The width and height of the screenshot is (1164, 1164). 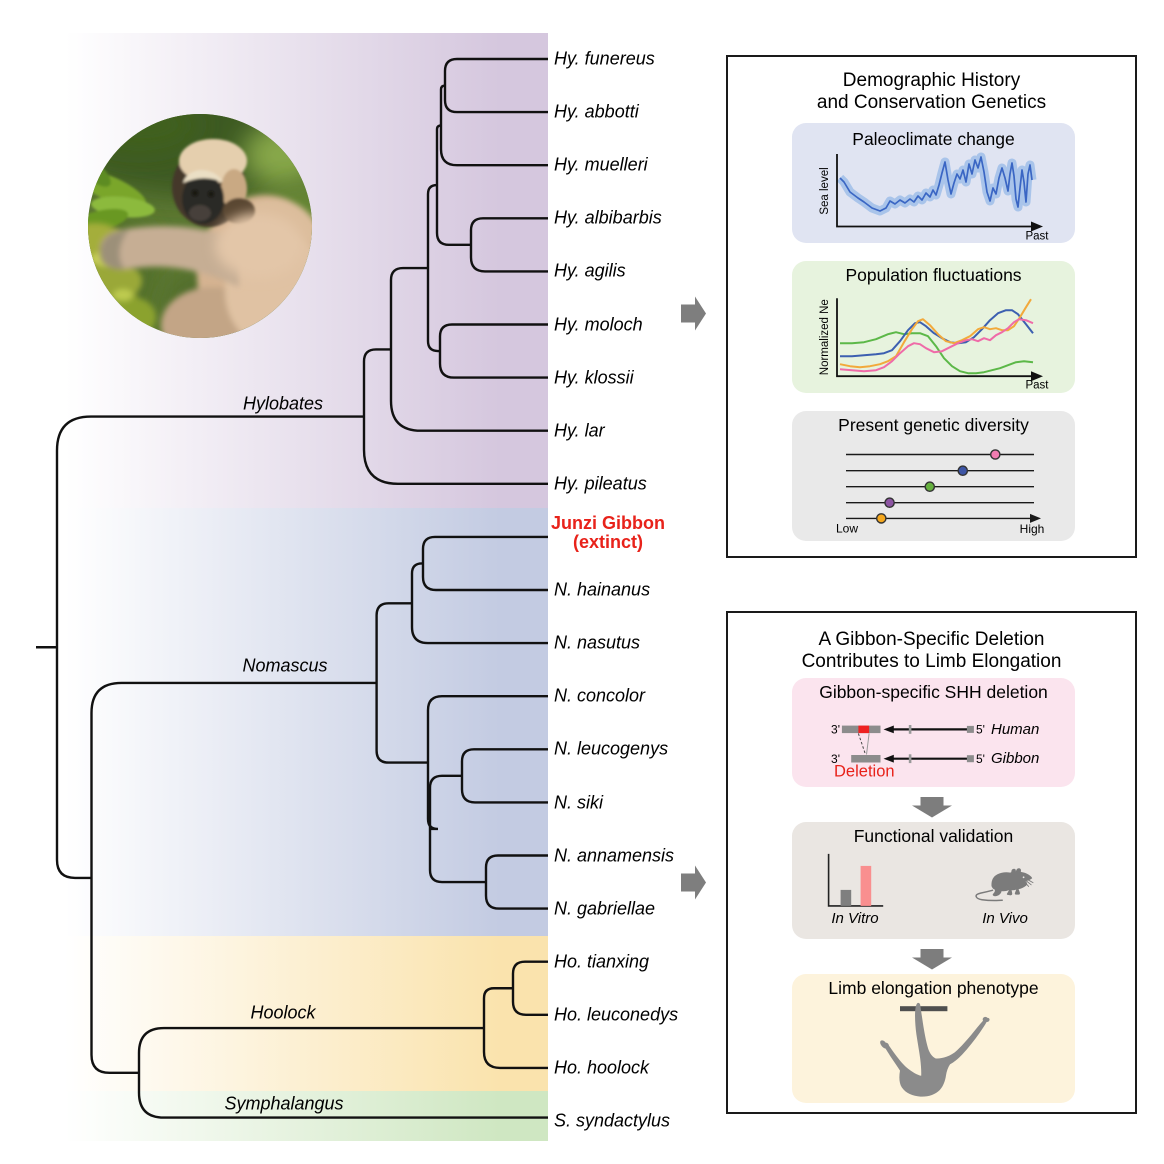 What do you see at coordinates (847, 529) in the screenshot?
I see `svg-text: Low` at bounding box center [847, 529].